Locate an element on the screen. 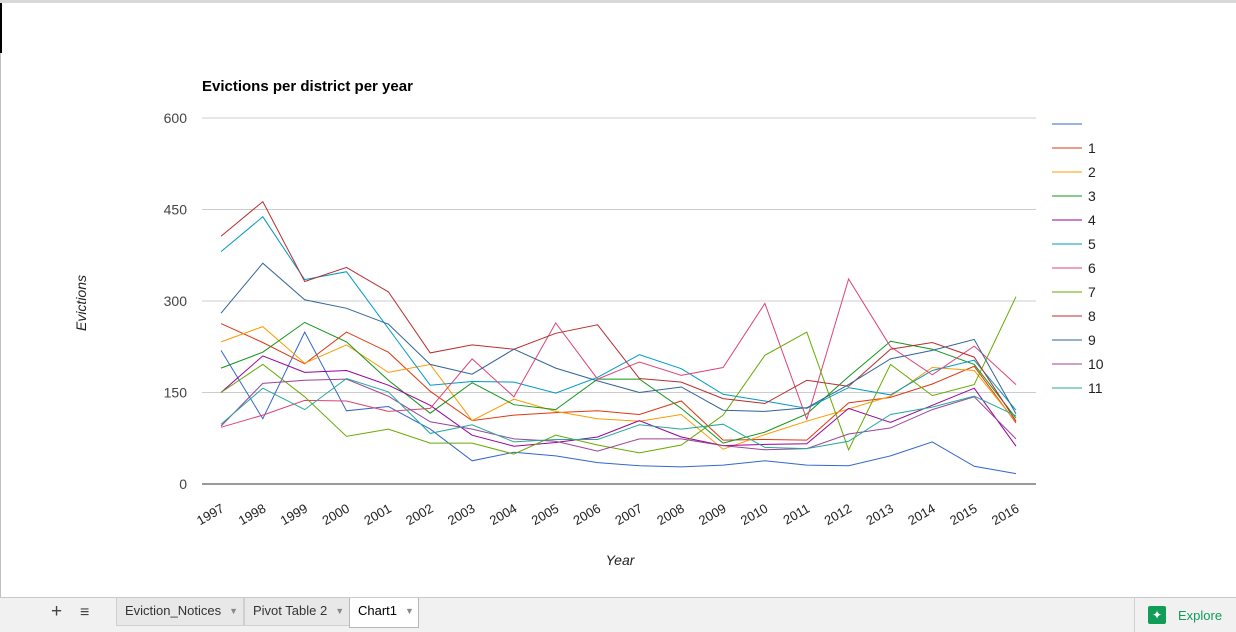 Image resolution: width=1236 pixels, height=632 pixels. left-border is located at coordinates (0, 300).